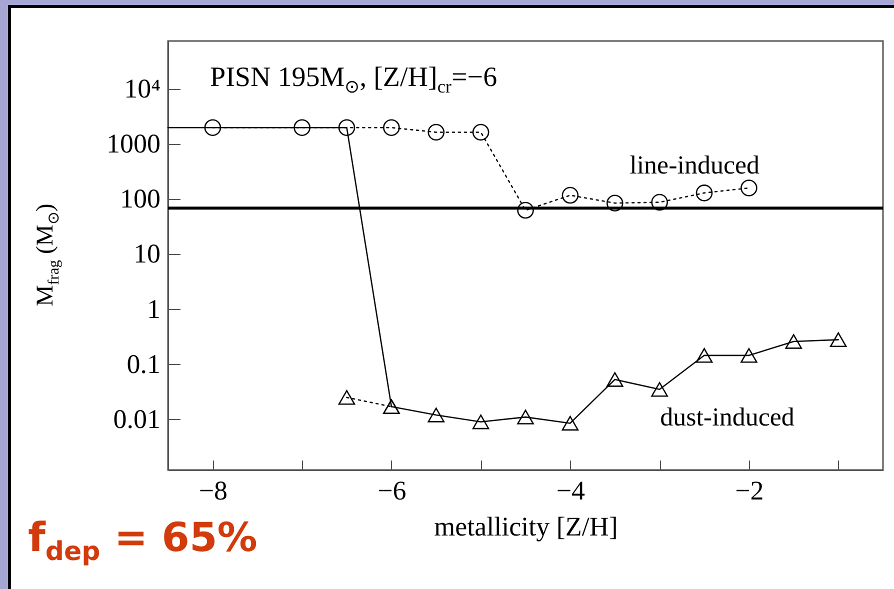 The image size is (894, 589). What do you see at coordinates (143, 541) in the screenshot?
I see `text: f$_{dep}$ = 65%` at bounding box center [143, 541].